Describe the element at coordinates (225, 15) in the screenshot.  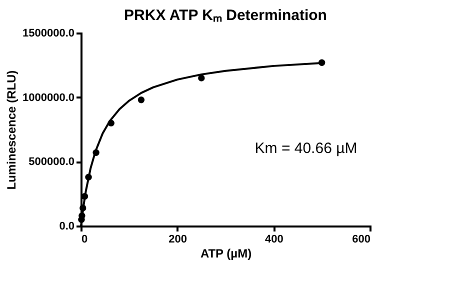
I see `chart-title: PRKX ATP Kₘ Determination` at that location.